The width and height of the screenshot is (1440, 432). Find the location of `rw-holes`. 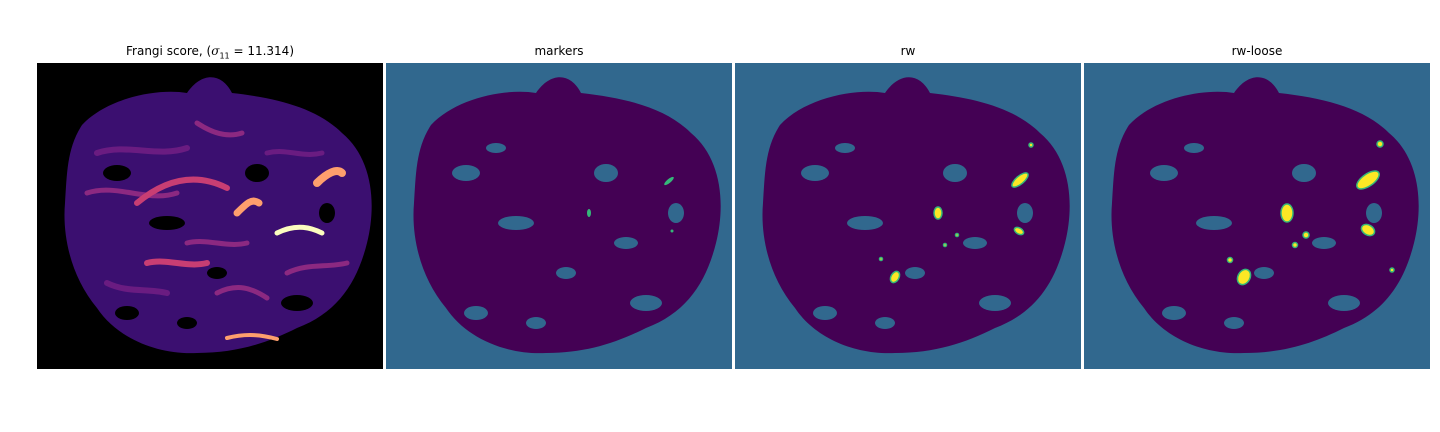

rw-holes is located at coordinates (917, 236).